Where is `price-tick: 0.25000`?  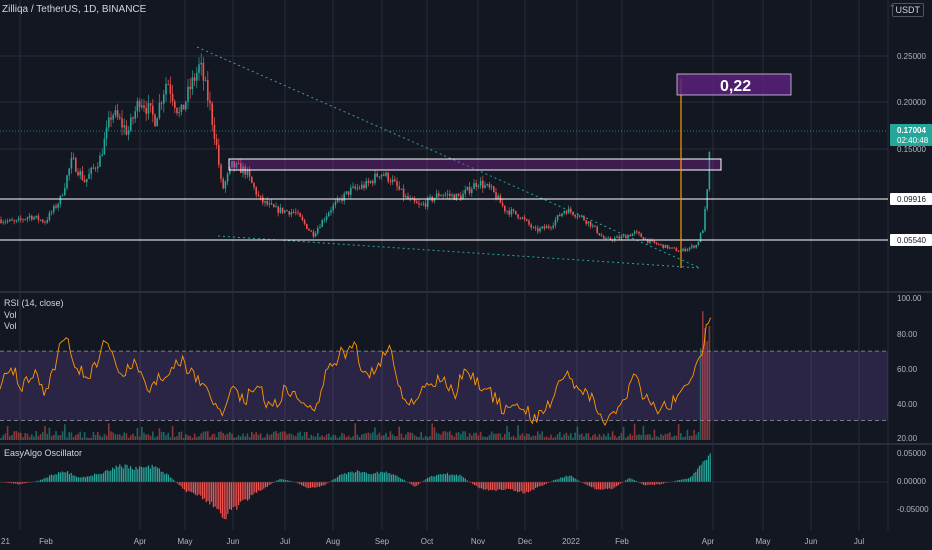
price-tick: 0.25000 is located at coordinates (911, 56).